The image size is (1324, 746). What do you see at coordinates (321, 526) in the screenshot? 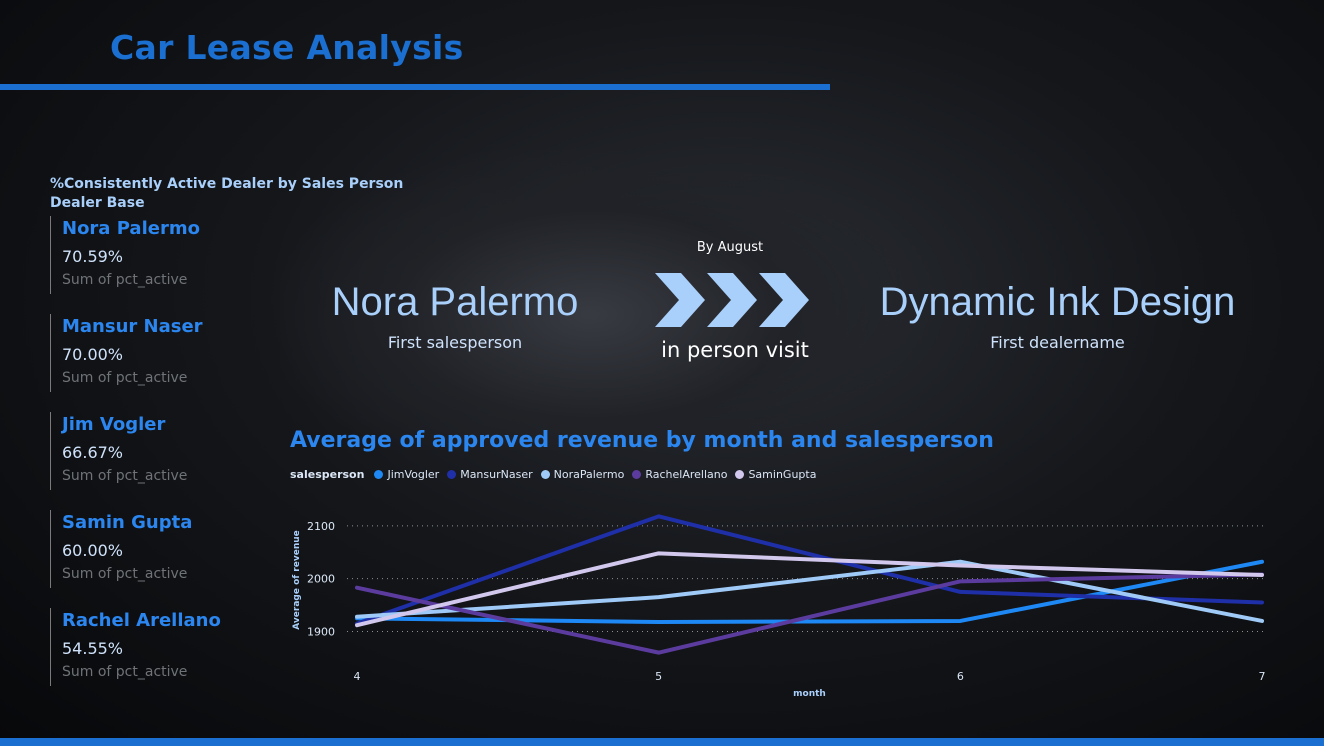
I see `y-tick-label: 2100` at bounding box center [321, 526].